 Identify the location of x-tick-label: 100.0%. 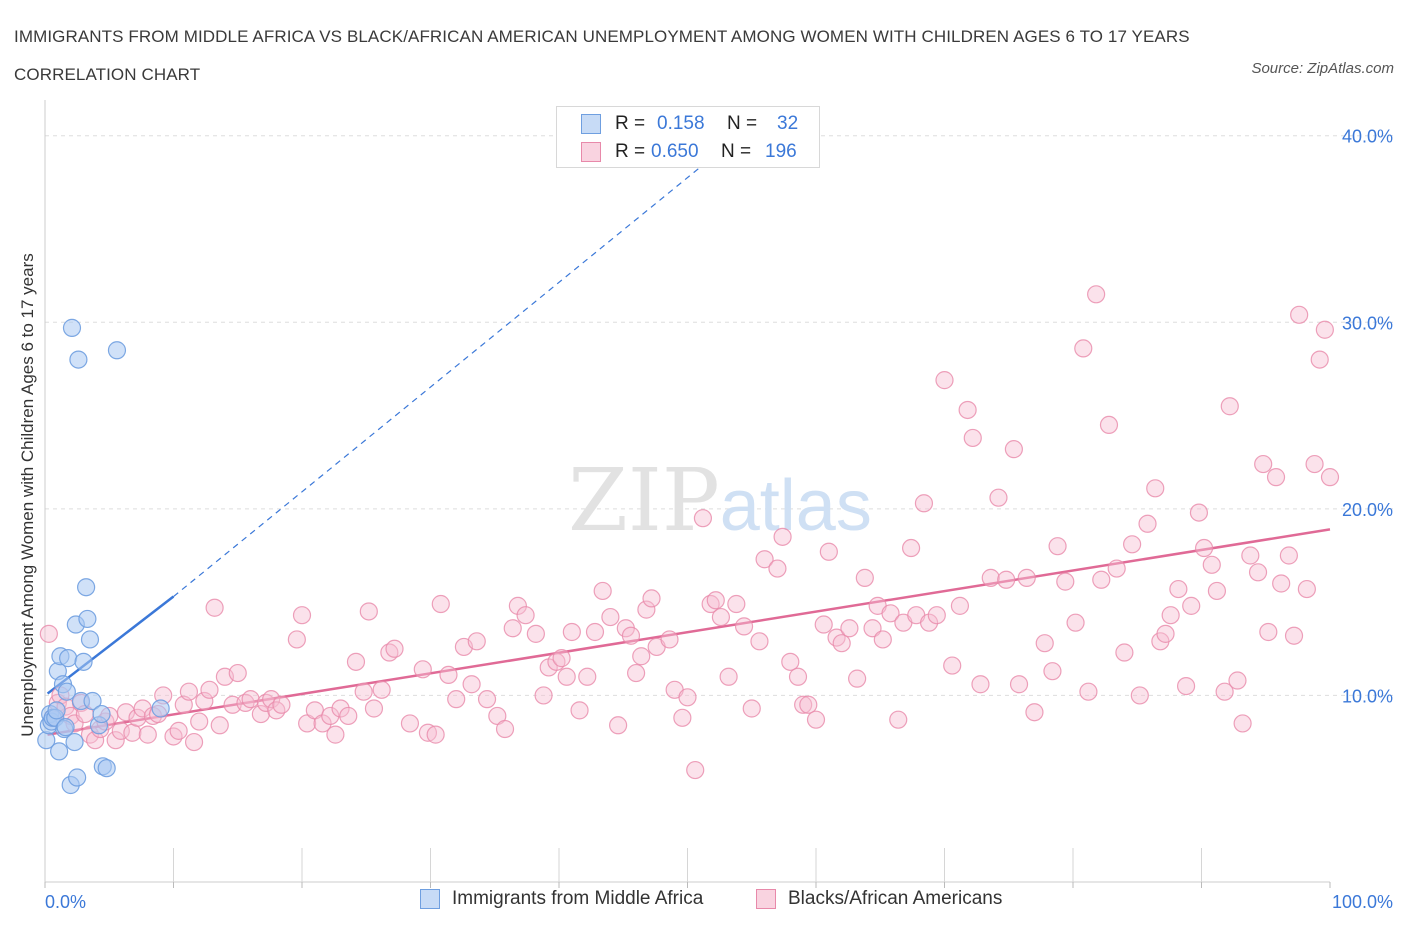
(1362, 902).